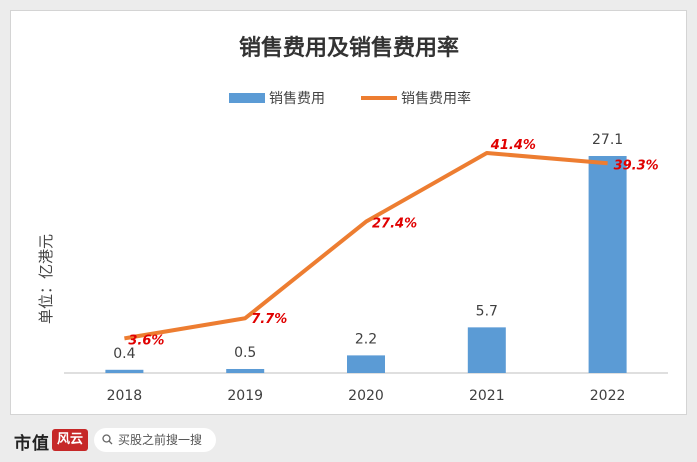  Describe the element at coordinates (124, 354) in the screenshot. I see `bar-value-label: 0.4` at that location.